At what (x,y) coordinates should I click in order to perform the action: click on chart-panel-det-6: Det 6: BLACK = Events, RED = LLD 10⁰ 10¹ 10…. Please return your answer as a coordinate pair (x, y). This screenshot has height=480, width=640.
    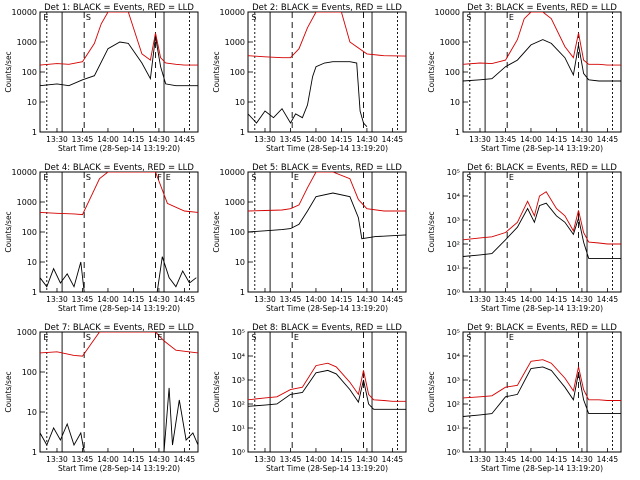
    Looking at the image, I should click on (524, 238).